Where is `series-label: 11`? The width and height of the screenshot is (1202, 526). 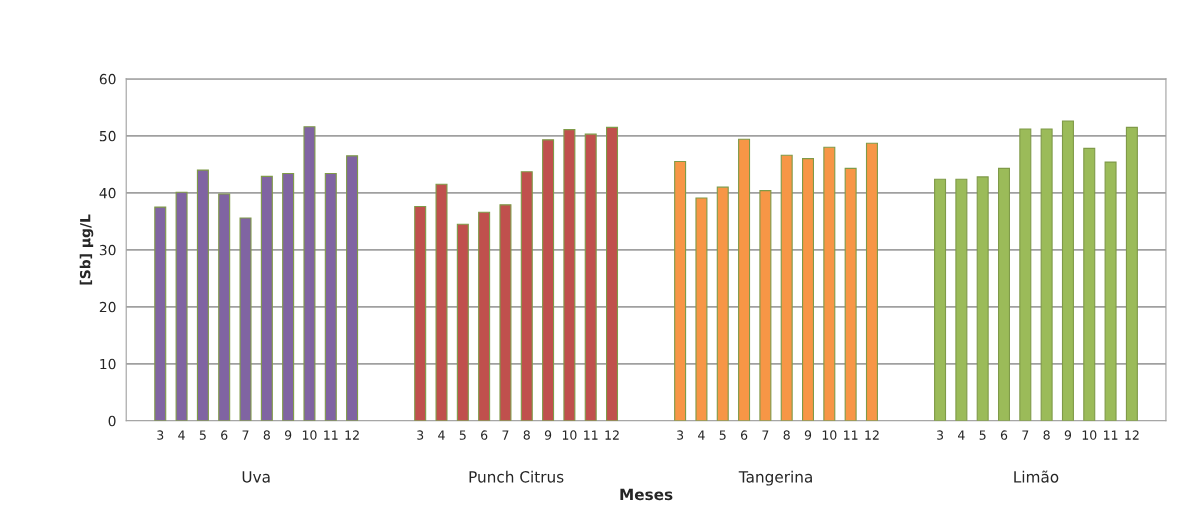
series-label: 11 is located at coordinates (331, 435).